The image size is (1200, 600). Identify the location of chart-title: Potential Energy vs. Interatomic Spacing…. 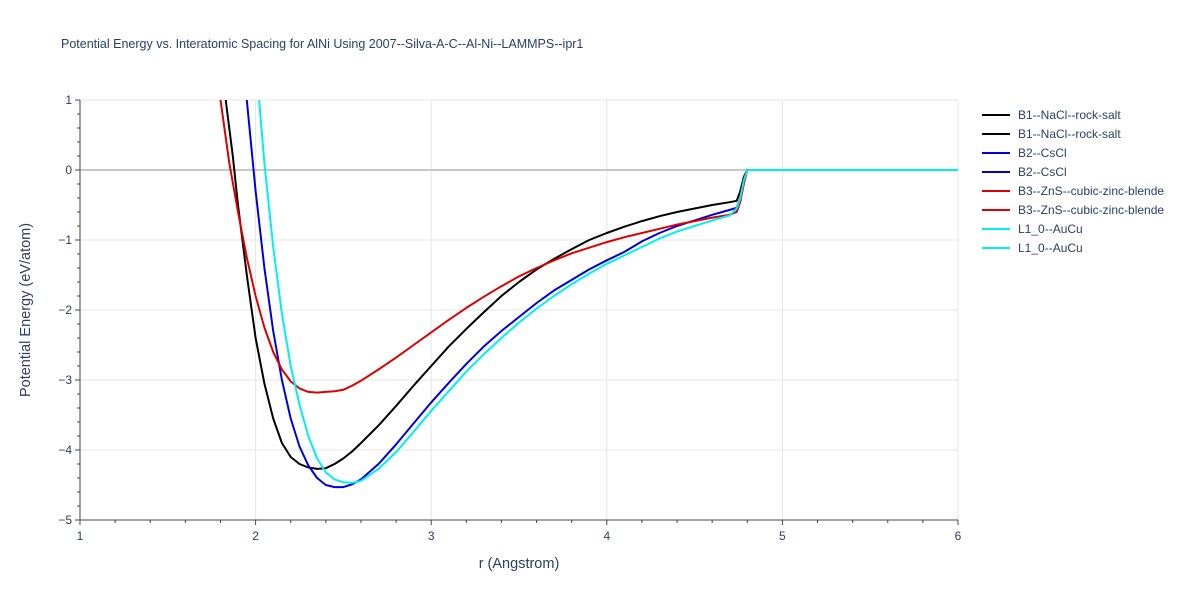
(322, 44).